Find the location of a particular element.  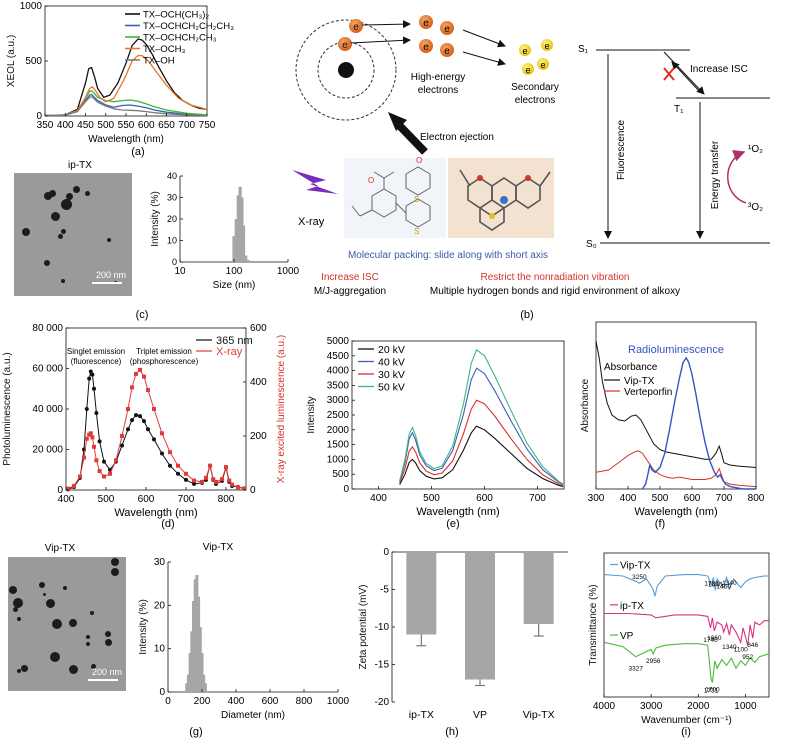

panel-a-label: (a) is located at coordinates (137, 152).